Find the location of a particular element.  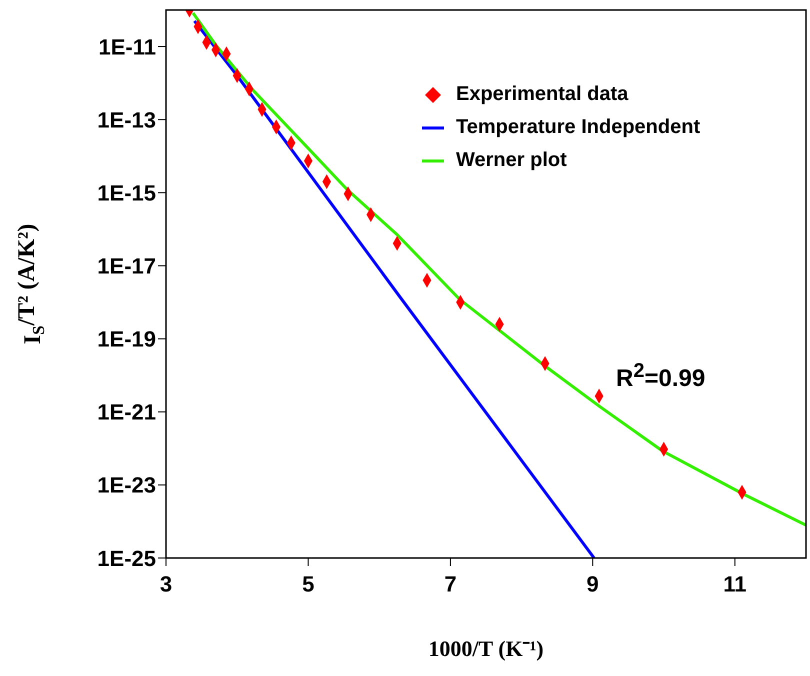

annotation: R$^{2}$=0.99 is located at coordinates (661, 376).